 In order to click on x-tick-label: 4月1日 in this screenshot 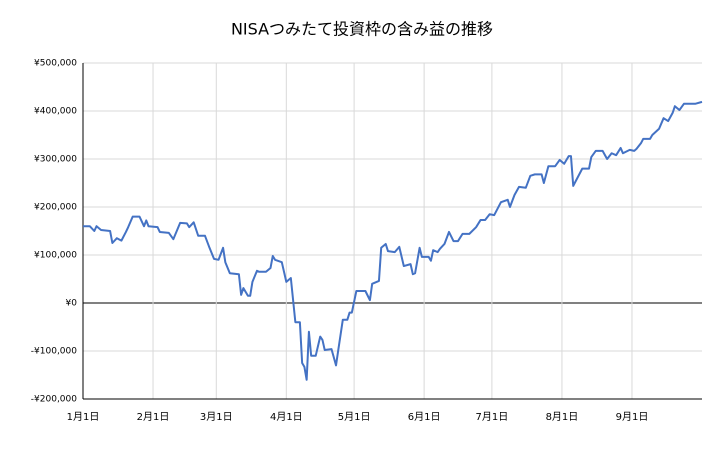, I will do `click(286, 417)`.